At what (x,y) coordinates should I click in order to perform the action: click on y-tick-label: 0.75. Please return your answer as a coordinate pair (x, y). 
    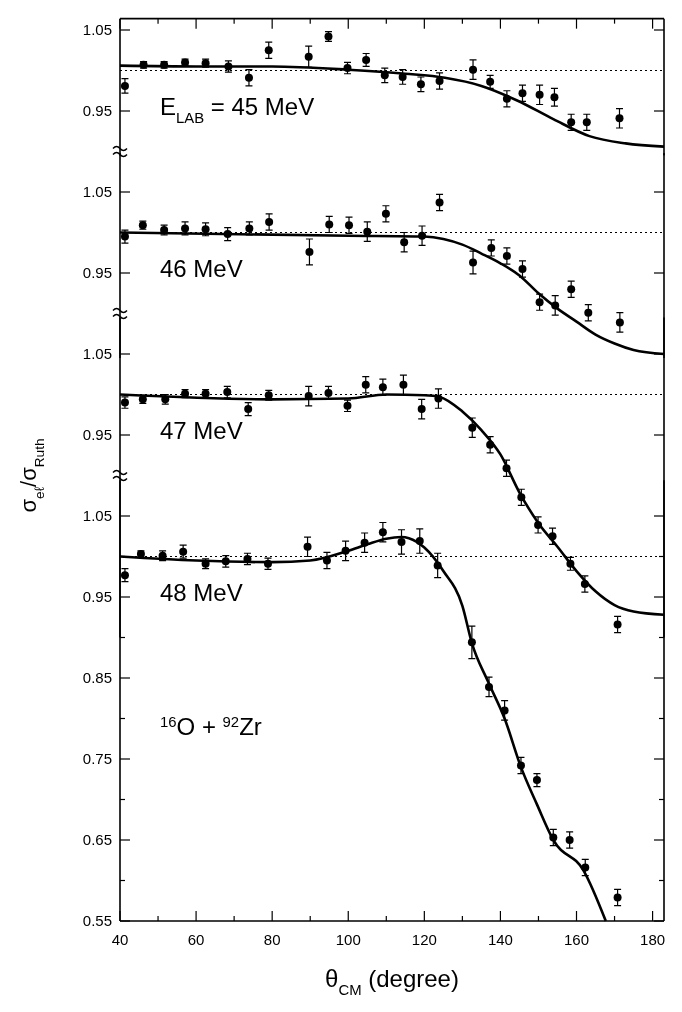
    Looking at the image, I should click on (97, 759).